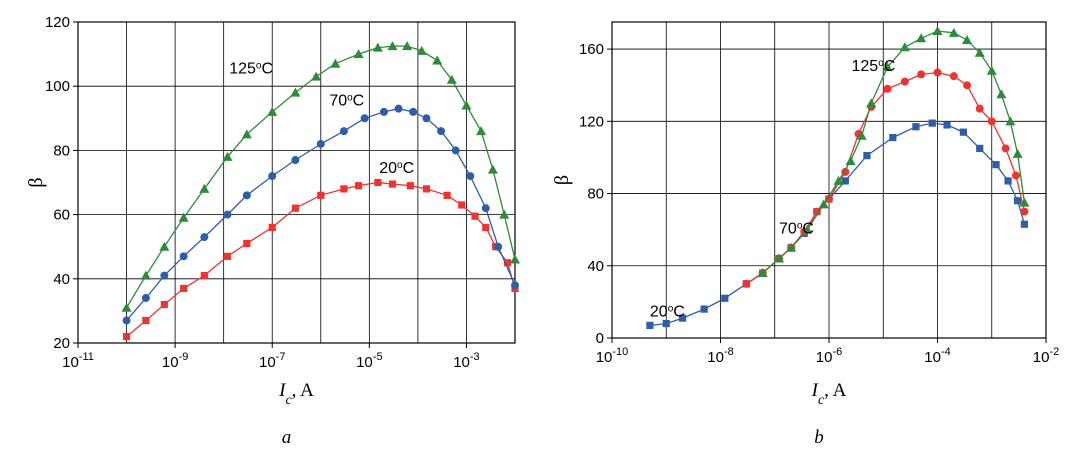 This screenshot has height=453, width=1066. I want to click on series-annotation-0: 20oC, so click(667, 312).